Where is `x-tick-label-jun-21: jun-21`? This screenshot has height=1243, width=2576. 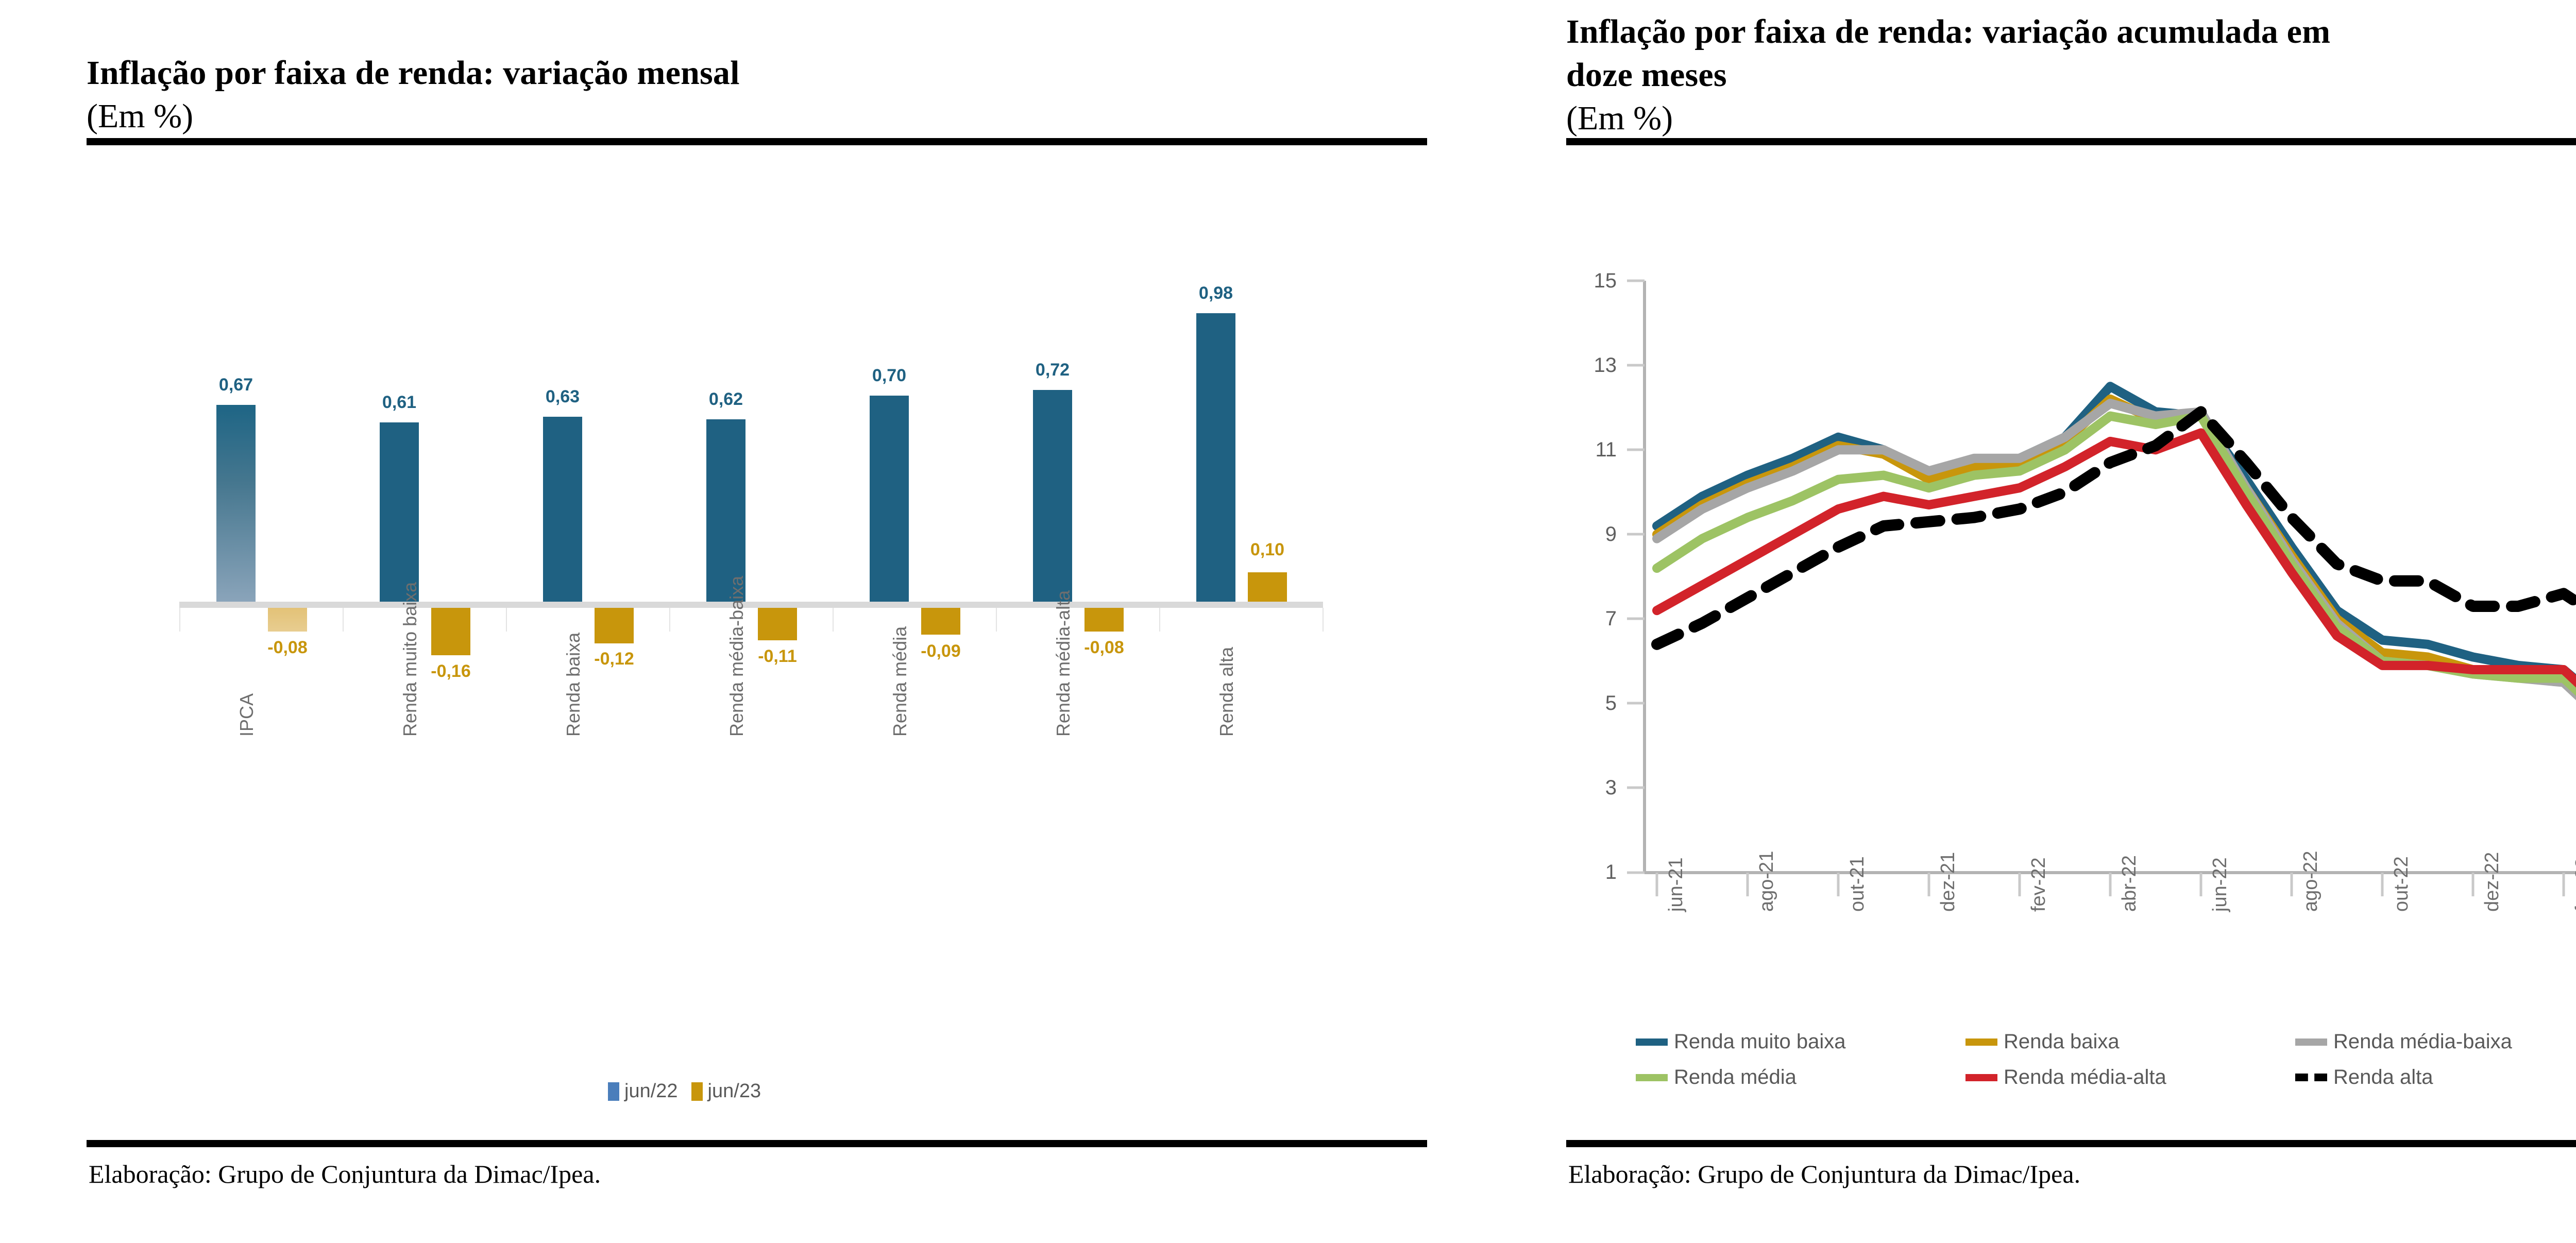
x-tick-label-jun-21: jun-21 is located at coordinates (1676, 884).